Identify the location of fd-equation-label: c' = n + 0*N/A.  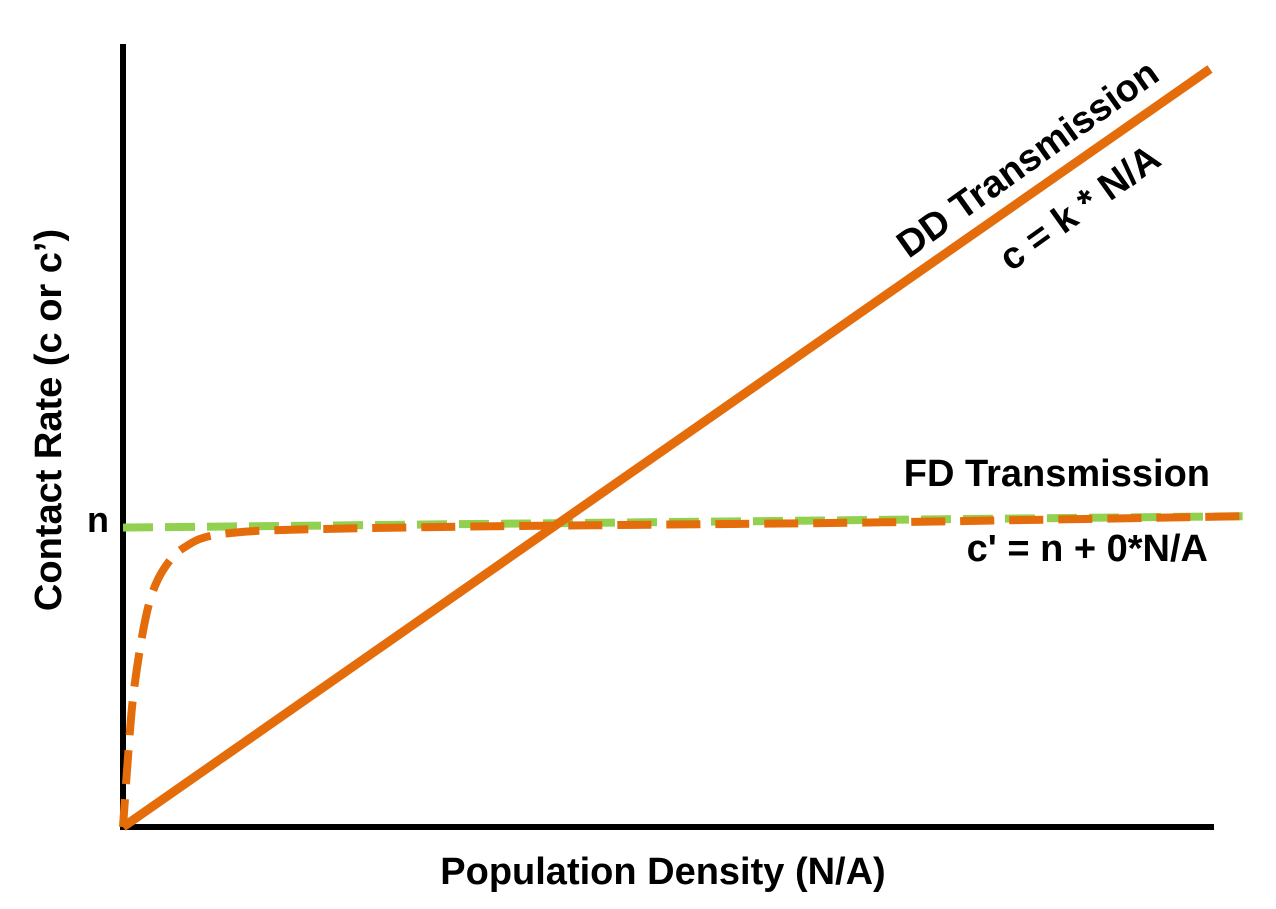
(1087, 549).